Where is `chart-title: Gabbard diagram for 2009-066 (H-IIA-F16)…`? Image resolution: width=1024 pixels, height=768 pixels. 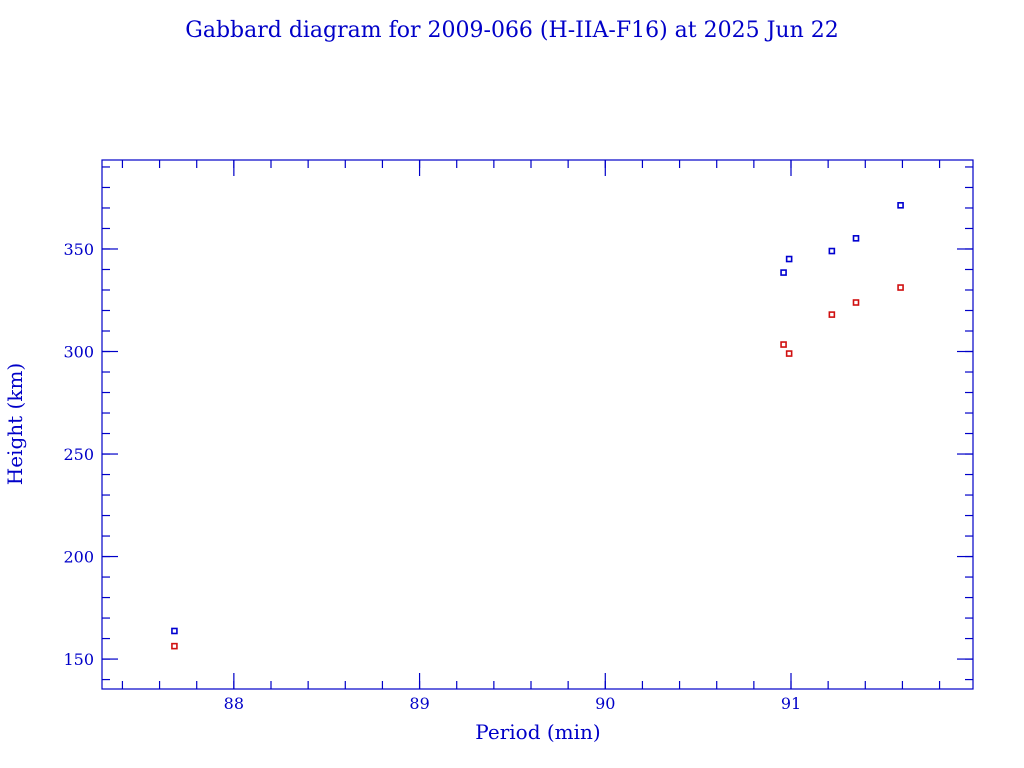
chart-title: Gabbard diagram for 2009-066 (H-IIA-F16)… is located at coordinates (512, 30).